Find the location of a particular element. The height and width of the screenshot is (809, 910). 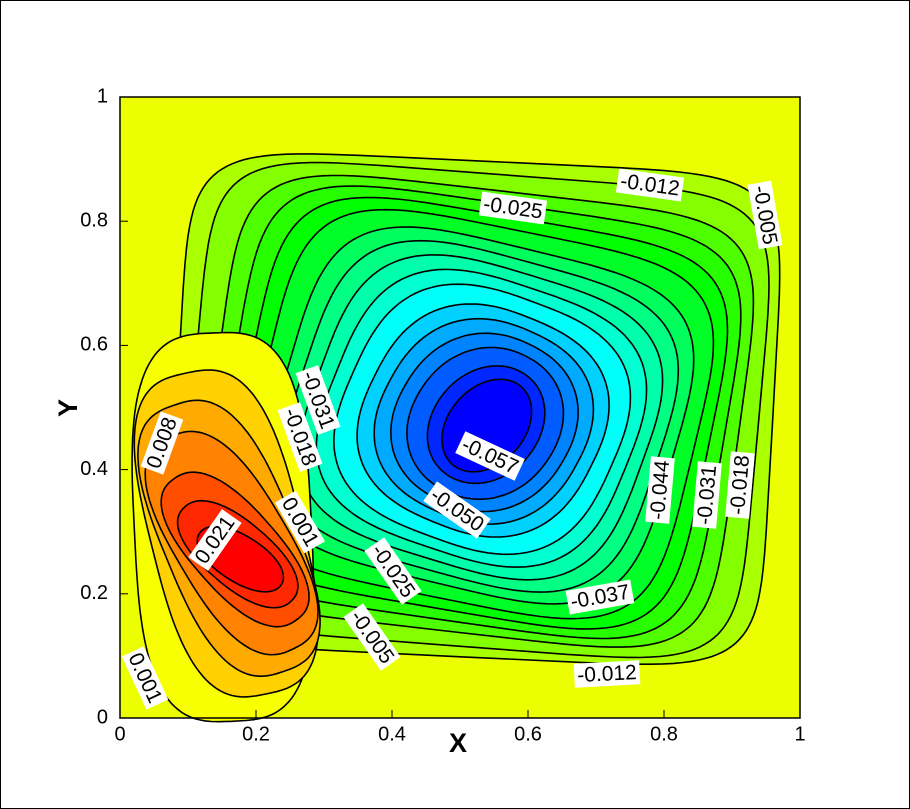

contour-label-group: -0.044 is located at coordinates (660, 490).